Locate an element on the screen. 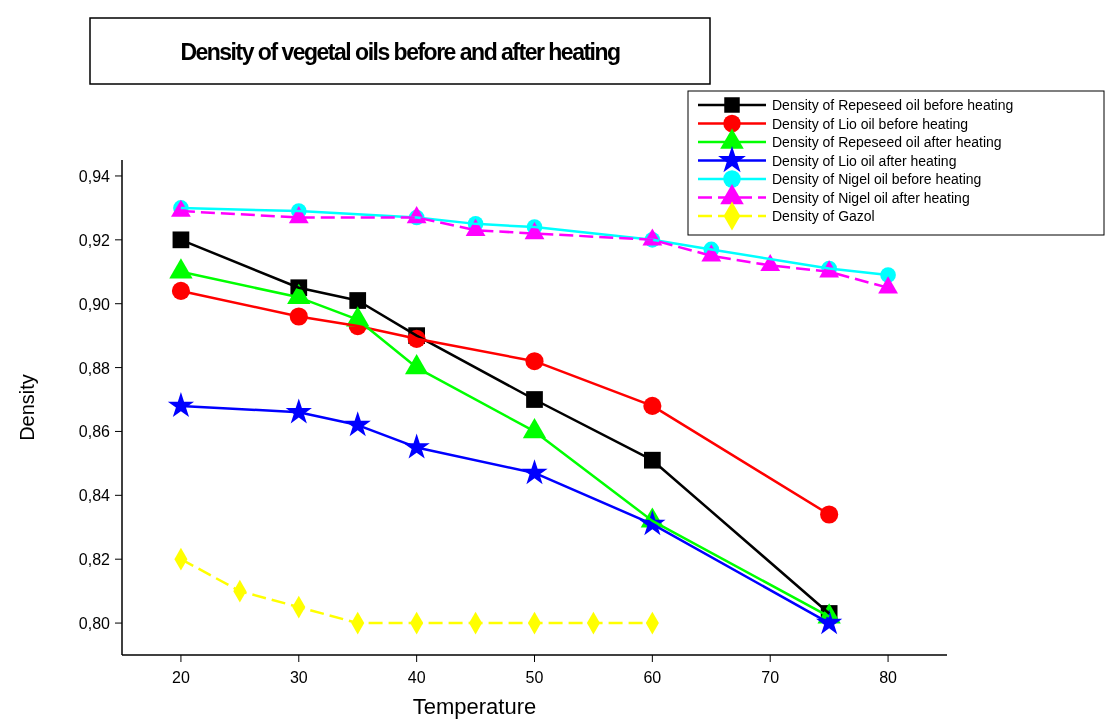 The width and height of the screenshot is (1107, 724). y-tick-label: 0,88 is located at coordinates (94, 368).